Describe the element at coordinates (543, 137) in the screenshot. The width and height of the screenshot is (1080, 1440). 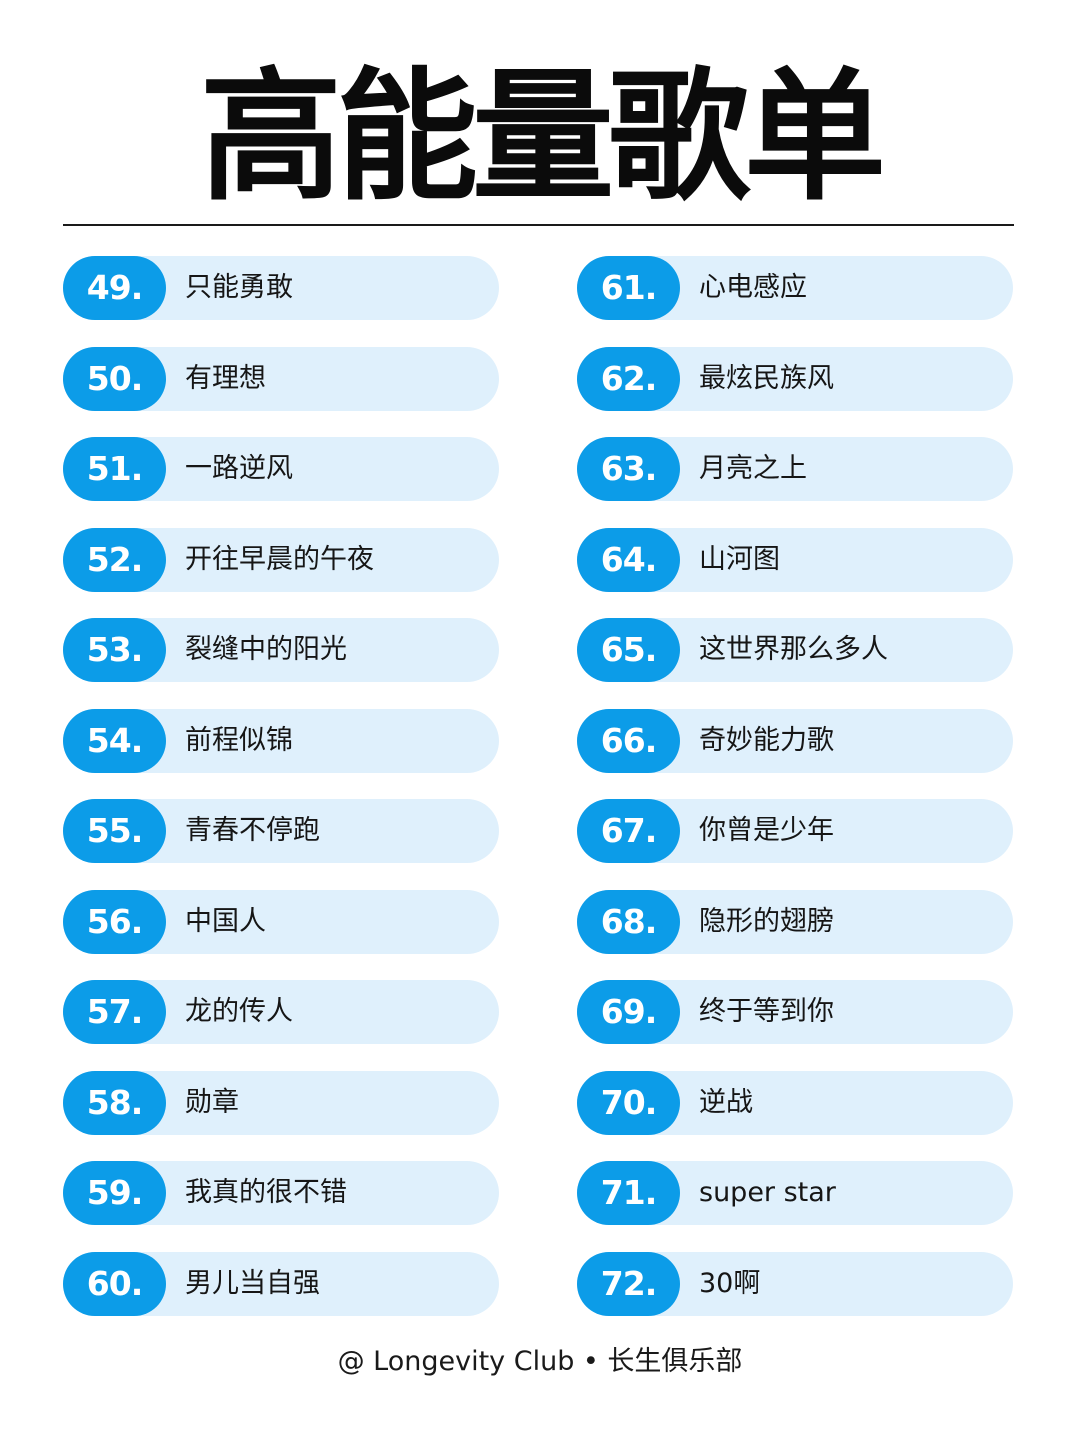
I see `page-title: 高能量歌单` at that location.